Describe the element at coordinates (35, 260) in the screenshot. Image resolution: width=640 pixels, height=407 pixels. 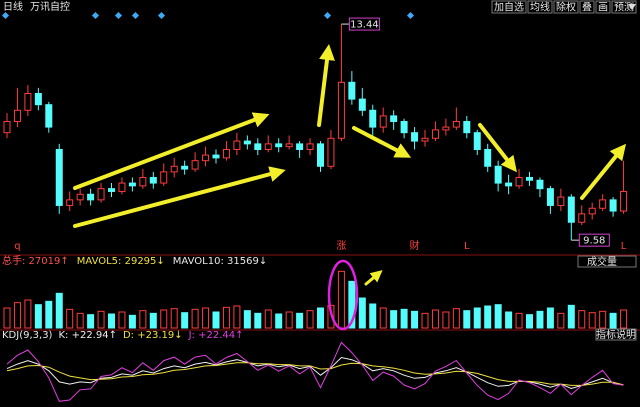
I see `volume-header: 总手: 27019↑` at that location.